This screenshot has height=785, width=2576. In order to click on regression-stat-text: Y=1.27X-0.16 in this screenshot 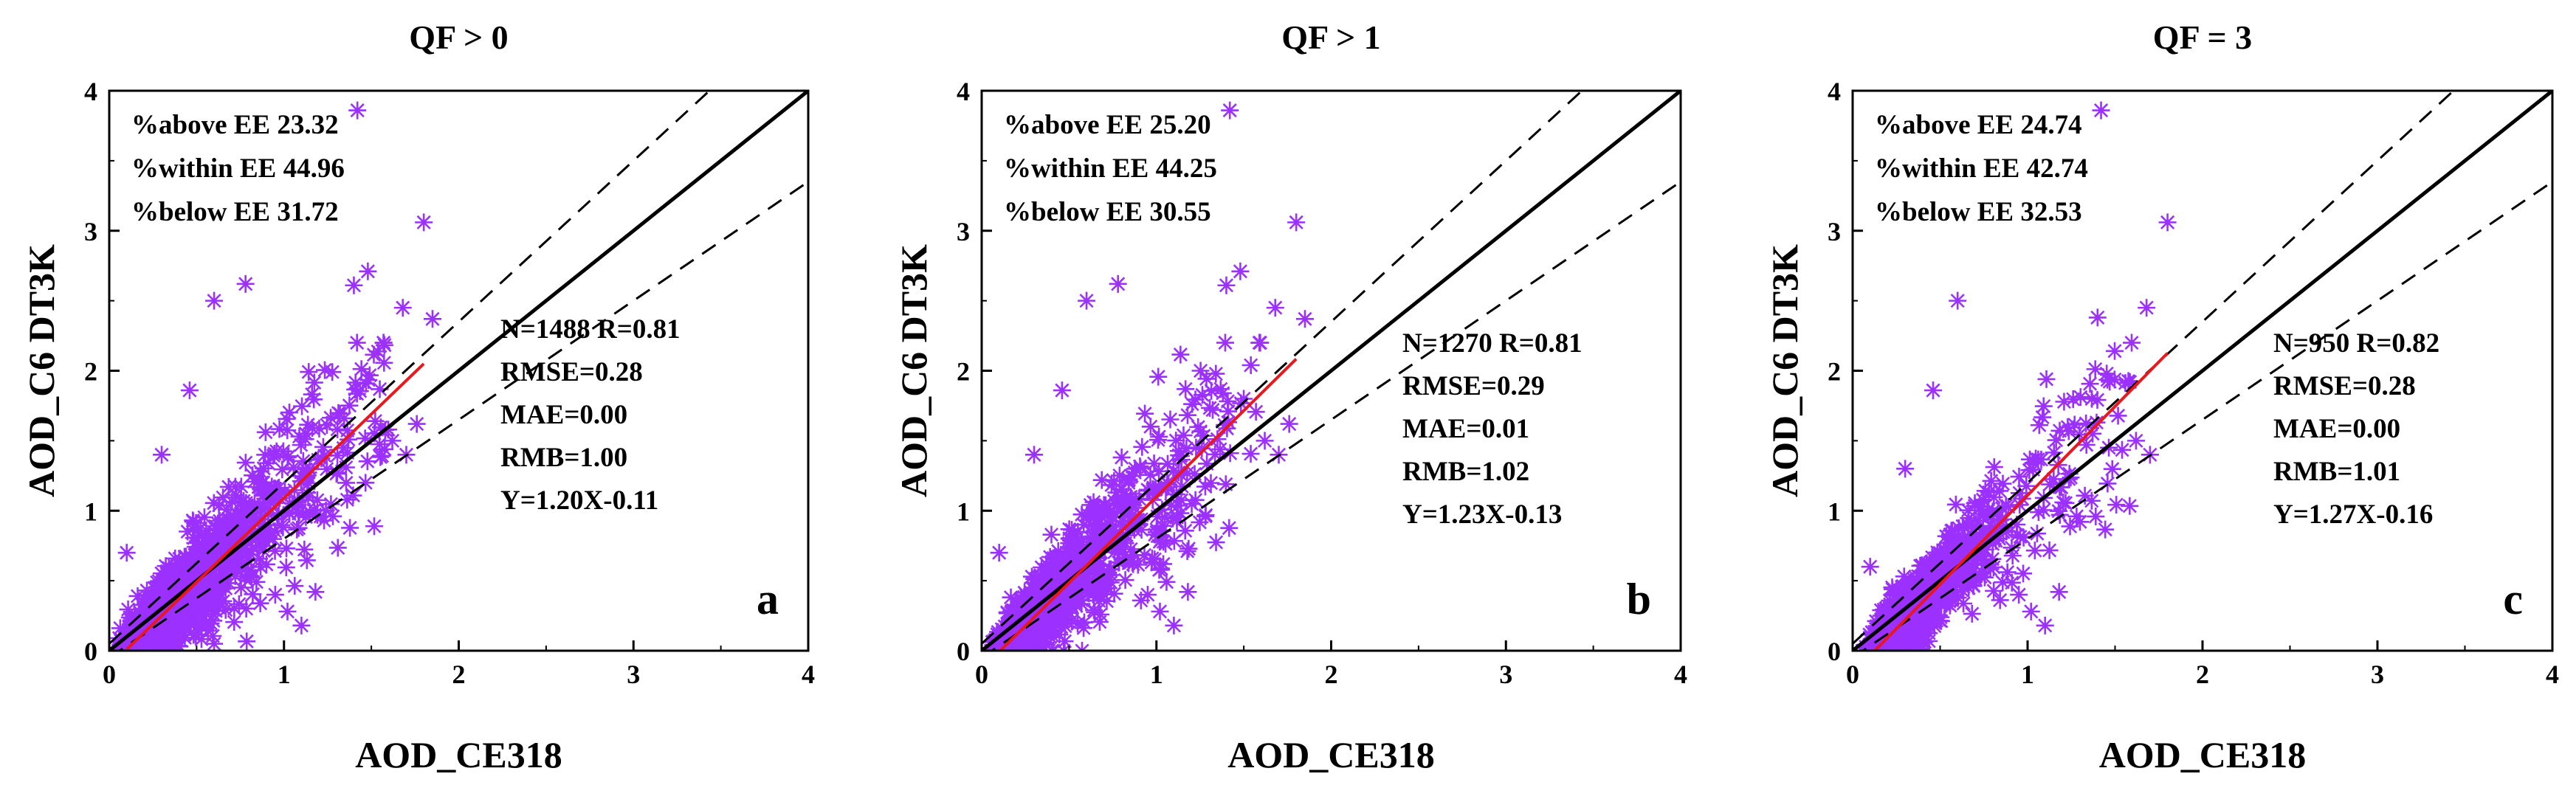, I will do `click(2353, 514)`.